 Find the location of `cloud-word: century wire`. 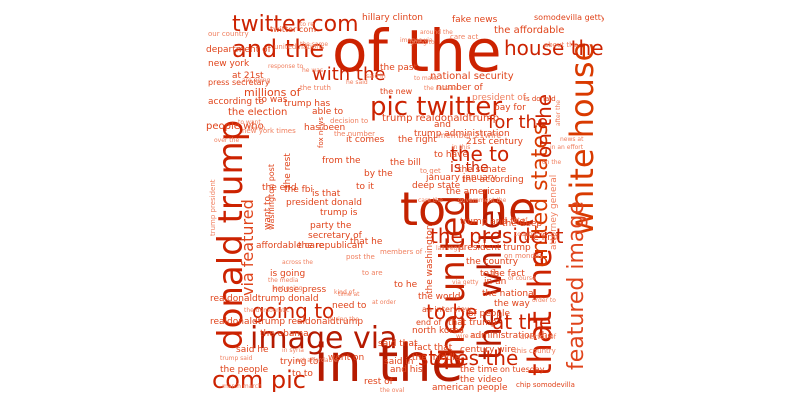

cloud-word: century wire is located at coordinates (488, 350).